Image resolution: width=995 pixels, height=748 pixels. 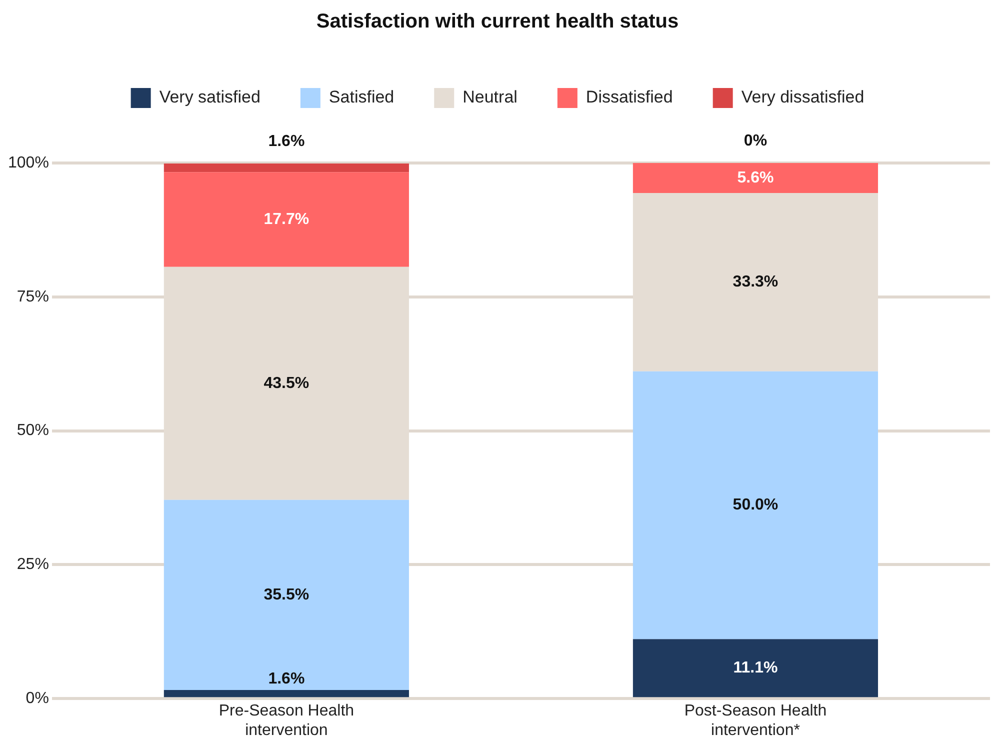 I want to click on legend-label: Satisfied, so click(x=361, y=97).